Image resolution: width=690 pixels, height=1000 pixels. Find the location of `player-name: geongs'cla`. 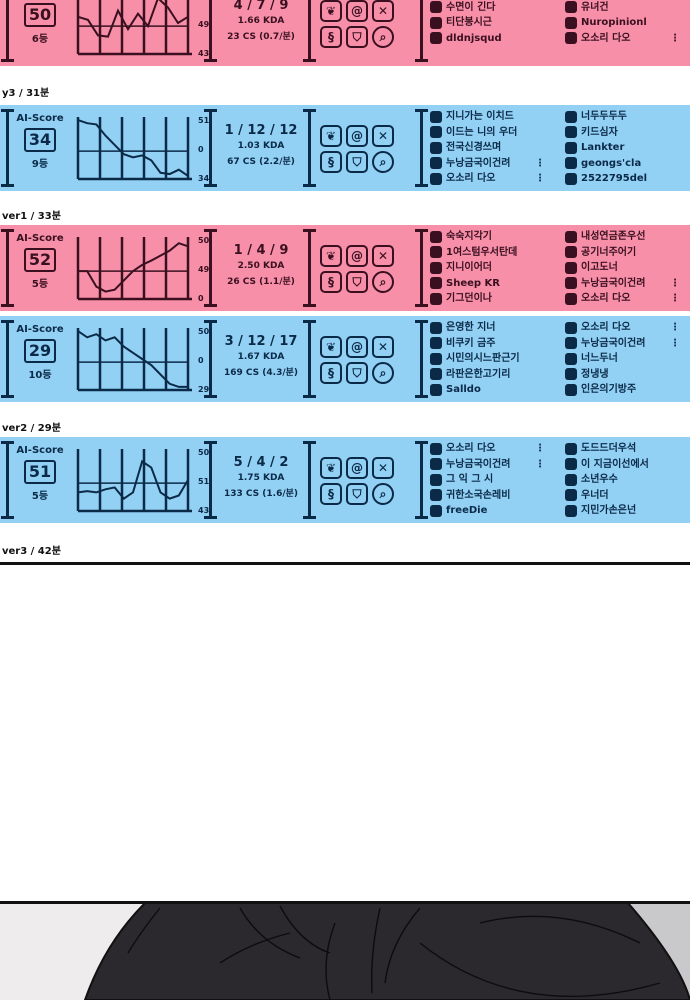

player-name: geongs'cla is located at coordinates (611, 163).